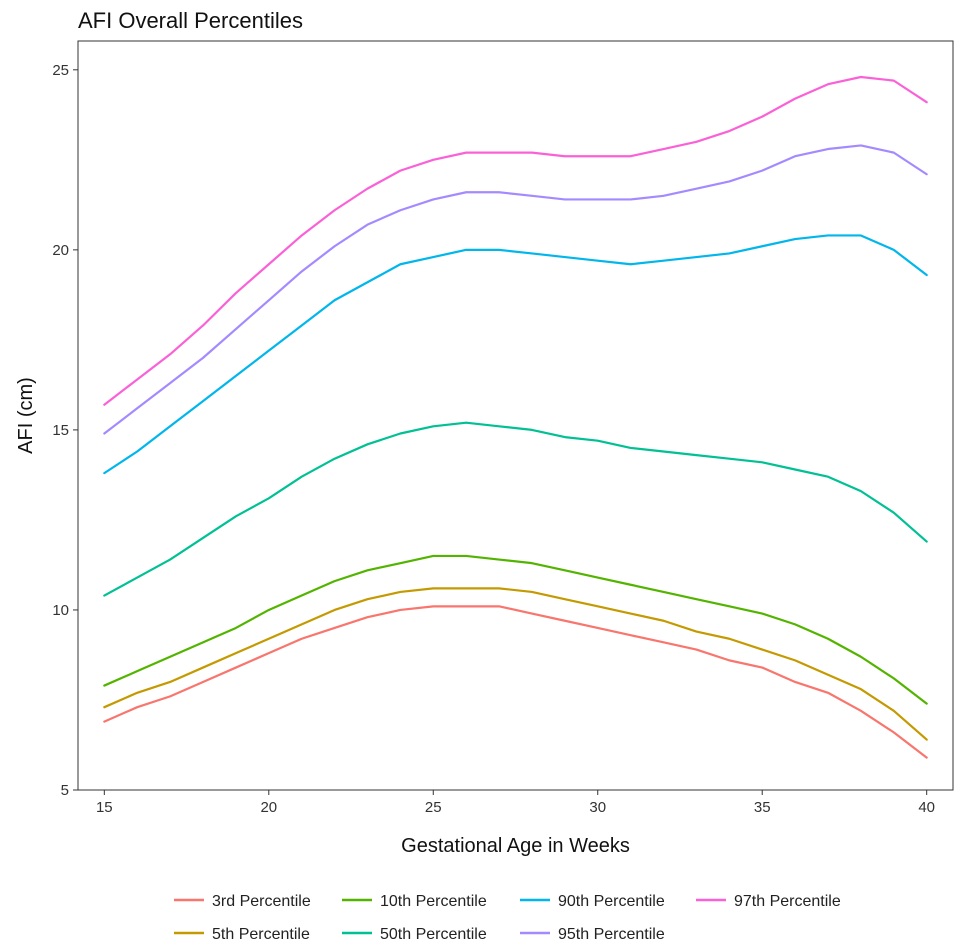 This screenshot has height=948, width=967. Describe the element at coordinates (787, 901) in the screenshot. I see `legend-label: 97th Percentile` at that location.